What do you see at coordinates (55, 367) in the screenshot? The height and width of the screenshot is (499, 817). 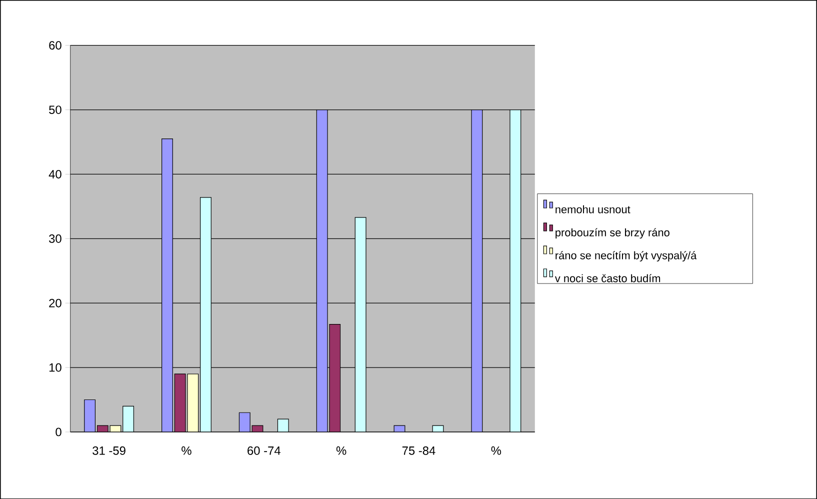 I see `y-tick-label: 10` at bounding box center [55, 367].